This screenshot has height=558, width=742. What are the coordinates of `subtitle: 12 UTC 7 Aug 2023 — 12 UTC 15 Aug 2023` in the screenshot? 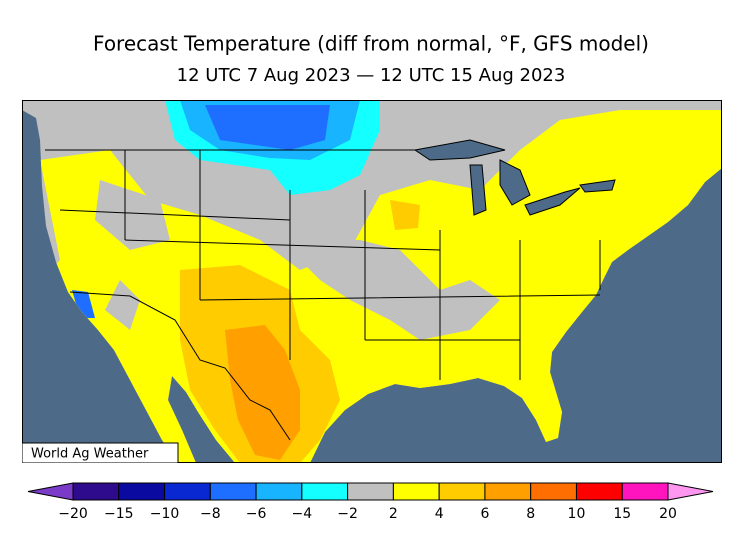 It's located at (371, 75).